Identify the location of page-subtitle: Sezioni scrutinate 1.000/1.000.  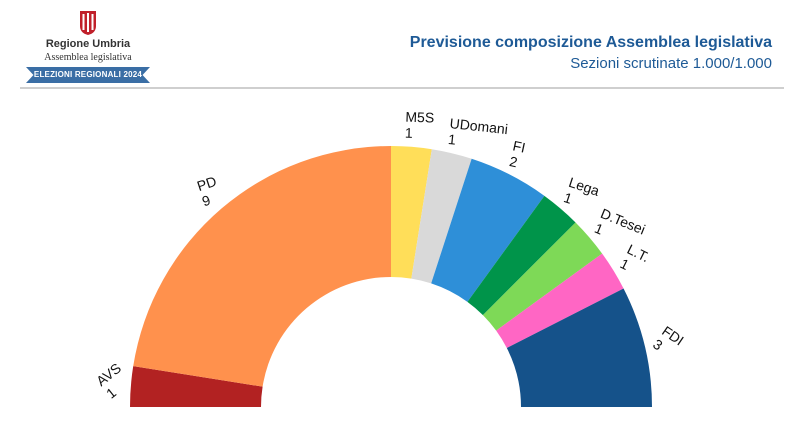
(671, 63).